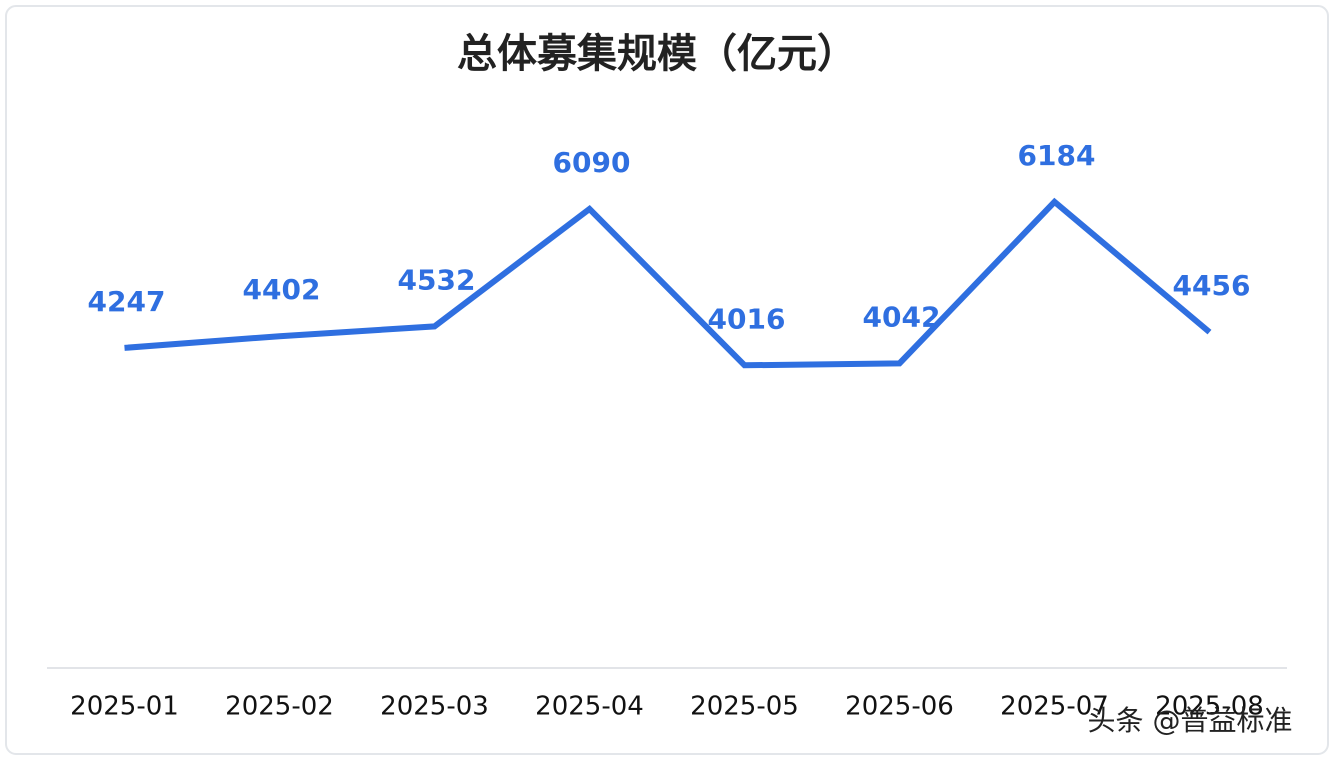 Image resolution: width=1334 pixels, height=760 pixels. Describe the element at coordinates (899, 707) in the screenshot. I see `x-tick-label: 2025-06` at that location.